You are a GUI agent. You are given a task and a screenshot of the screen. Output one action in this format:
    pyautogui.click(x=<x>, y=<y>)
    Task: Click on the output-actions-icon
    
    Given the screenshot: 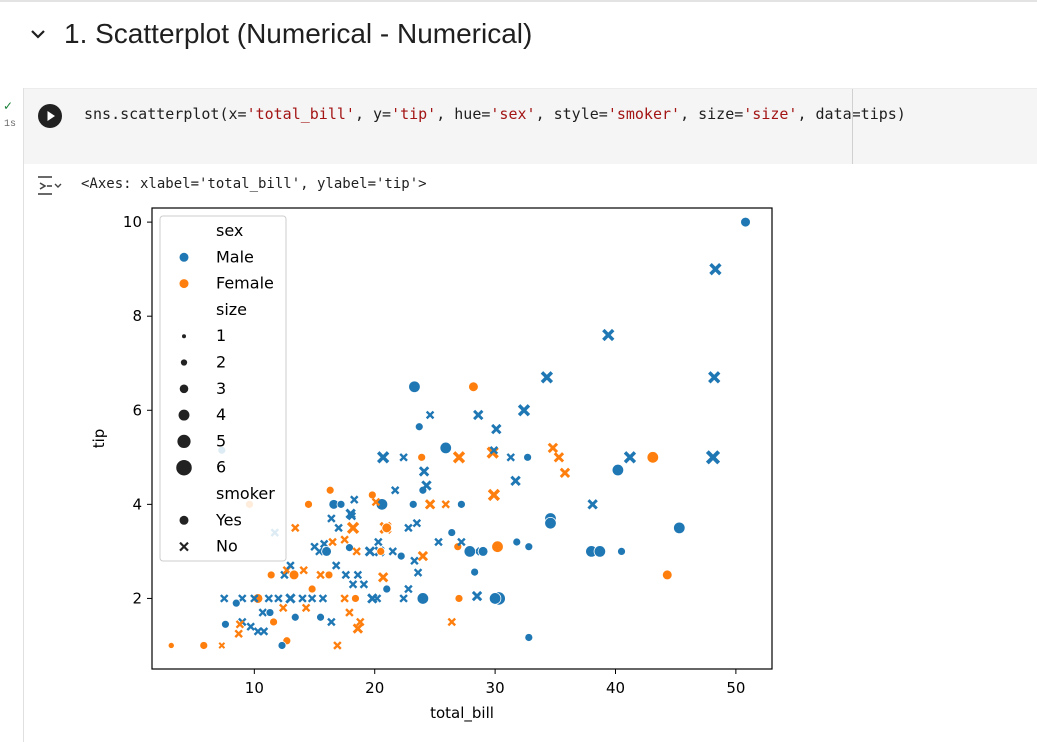 What is the action you would take?
    pyautogui.click(x=49, y=185)
    